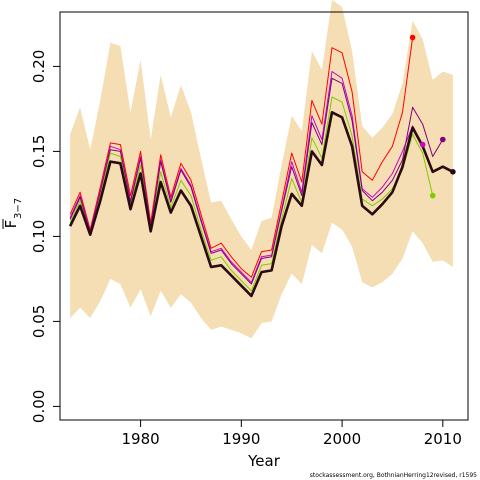 The width and height of the screenshot is (480, 480). Describe the element at coordinates (241, 439) in the screenshot. I see `x-tick-label-1990: 1990` at that location.